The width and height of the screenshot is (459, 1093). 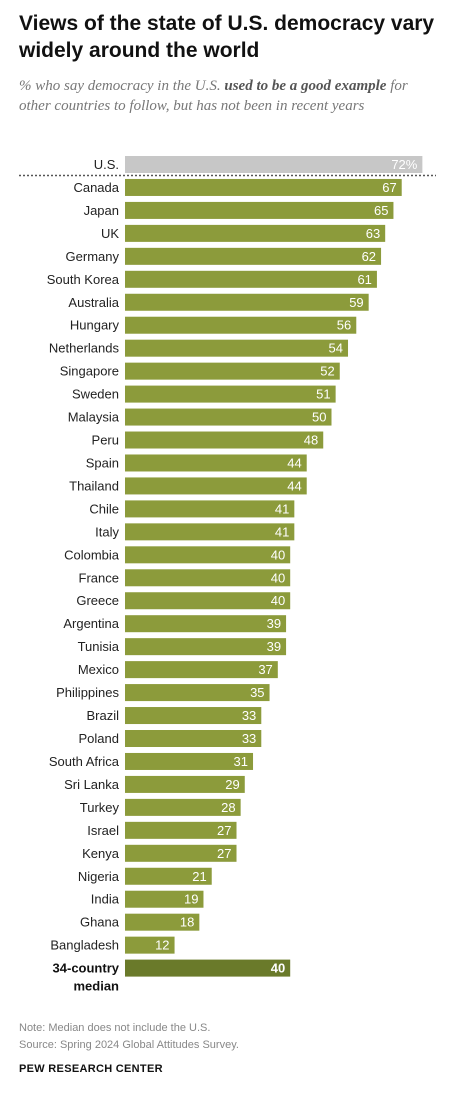 What do you see at coordinates (187, 922) in the screenshot?
I see `value-label: 18` at bounding box center [187, 922].